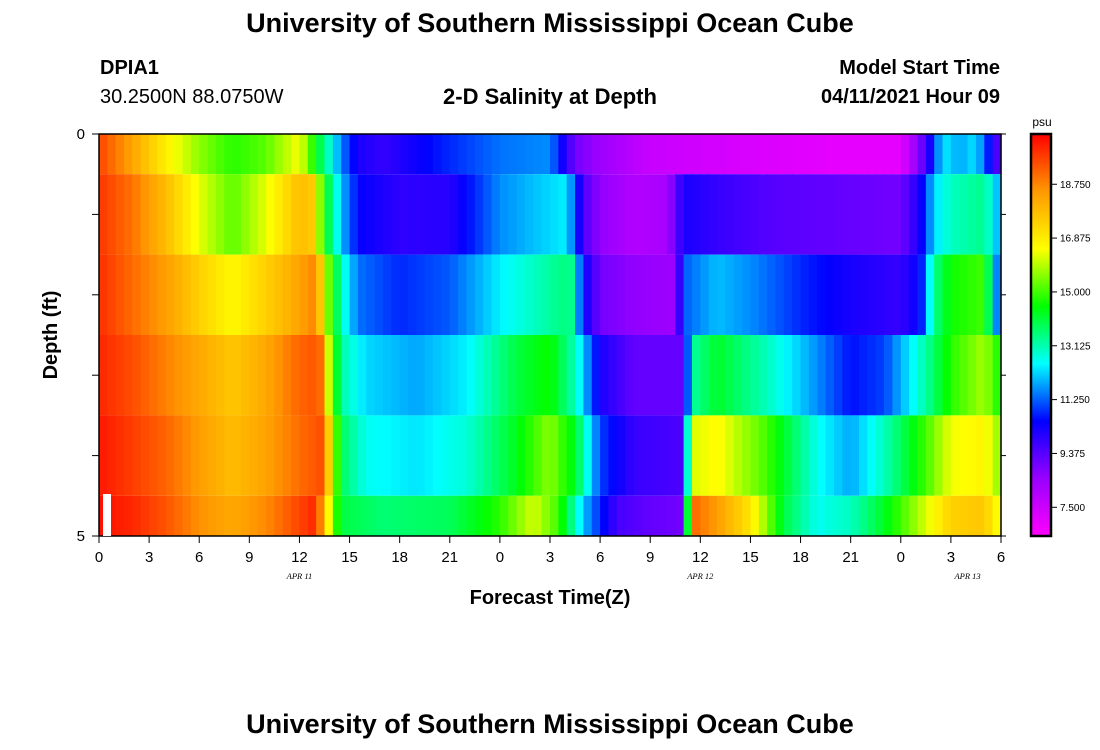 Image resolution: width=1100 pixels, height=750 pixels. Describe the element at coordinates (249, 557) in the screenshot. I see `x-tick-label: 9` at that location.